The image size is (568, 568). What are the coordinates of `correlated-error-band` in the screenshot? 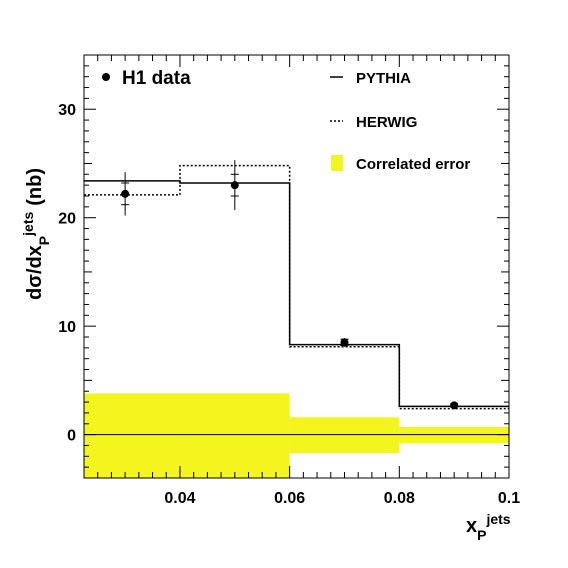 It's located at (296, 435).